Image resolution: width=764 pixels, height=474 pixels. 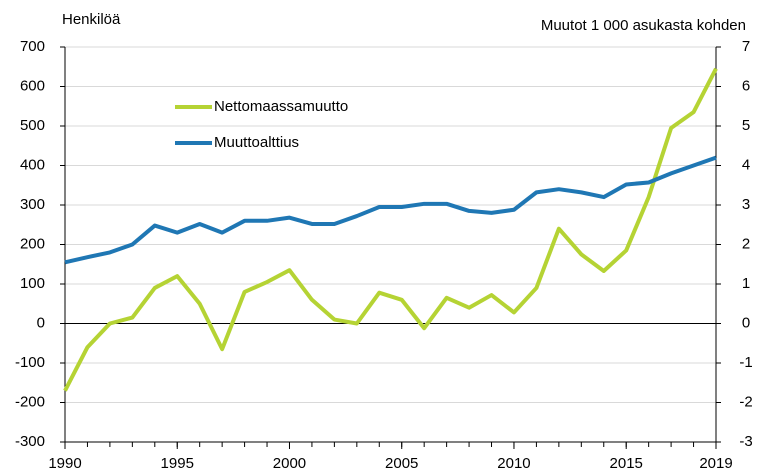 I want to click on y2-axis-label: Muutot 1 000 asukasta kohden, so click(x=643, y=25).